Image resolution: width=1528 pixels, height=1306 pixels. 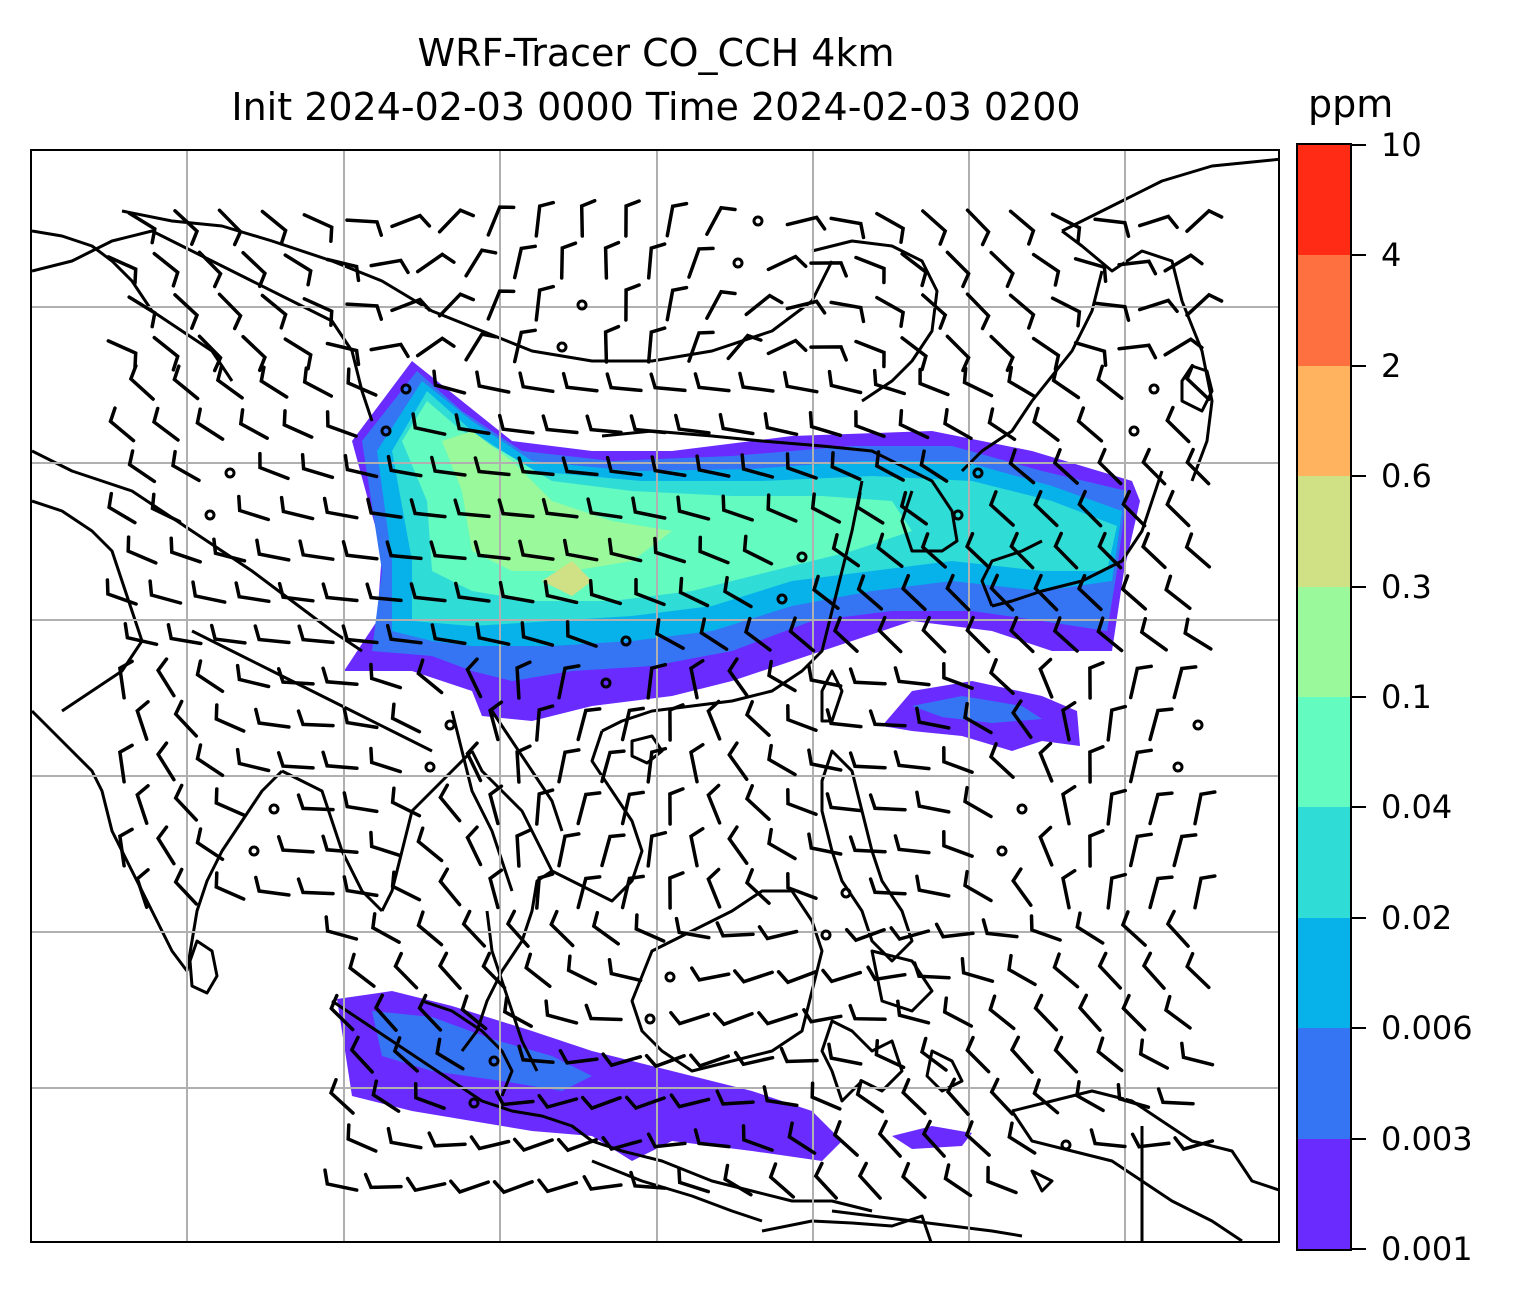 I want to click on colorbar-segment, so click(x=1324, y=752).